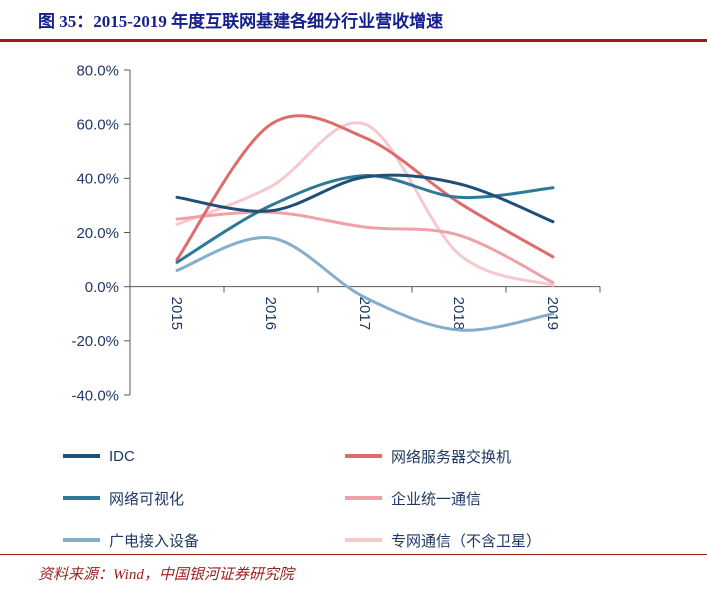 This screenshot has width=707, height=596. I want to click on source-footer: 资料来源：Wind，中国银河证券研究院, so click(353, 574).